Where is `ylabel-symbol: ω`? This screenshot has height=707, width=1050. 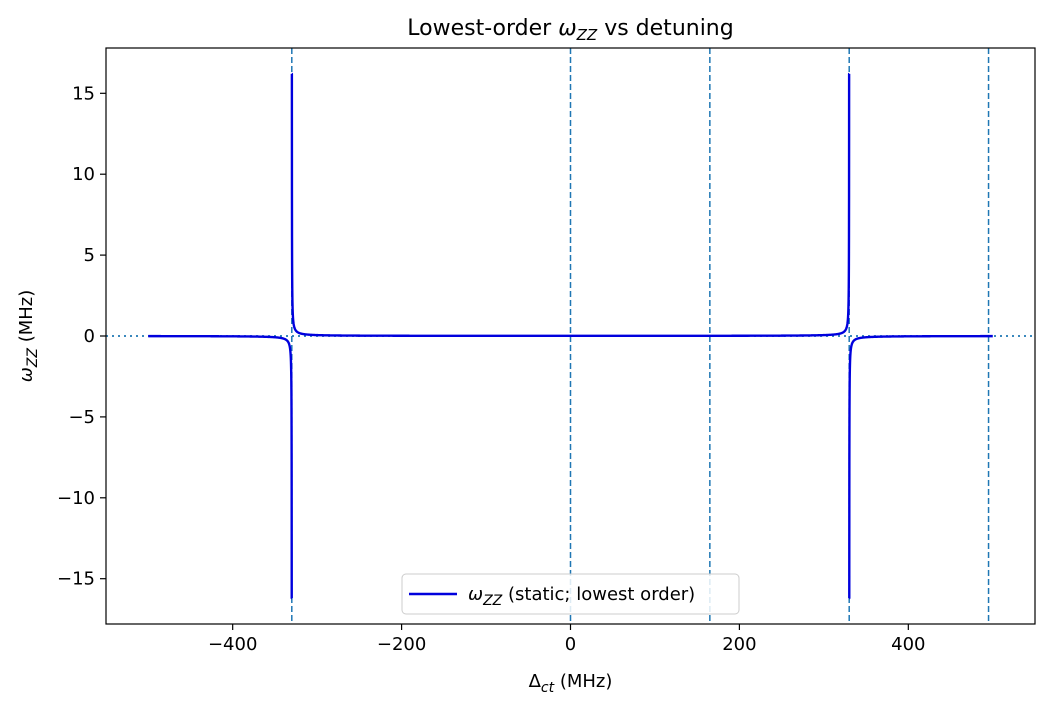 ylabel-symbol: ω is located at coordinates (26, 374).